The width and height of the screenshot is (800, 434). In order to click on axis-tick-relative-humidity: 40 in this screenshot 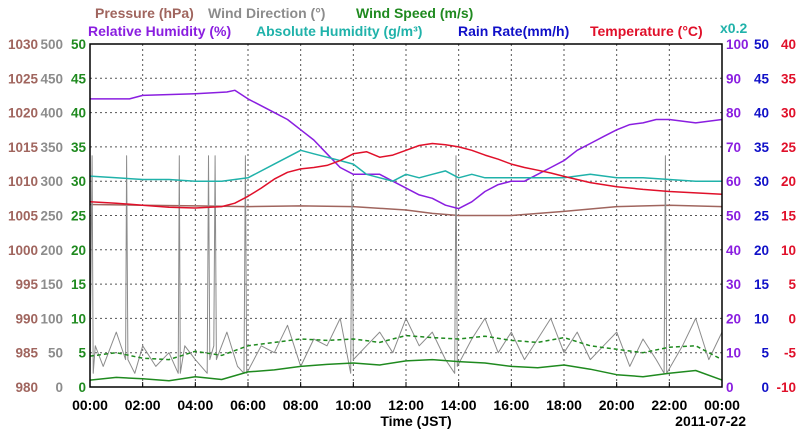, I will do `click(733, 250)`.